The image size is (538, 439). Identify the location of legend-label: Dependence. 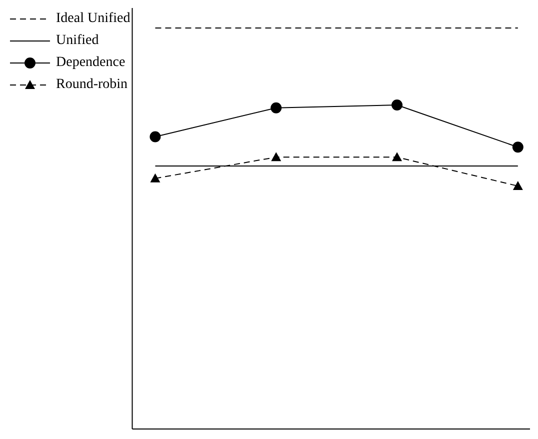
(91, 63).